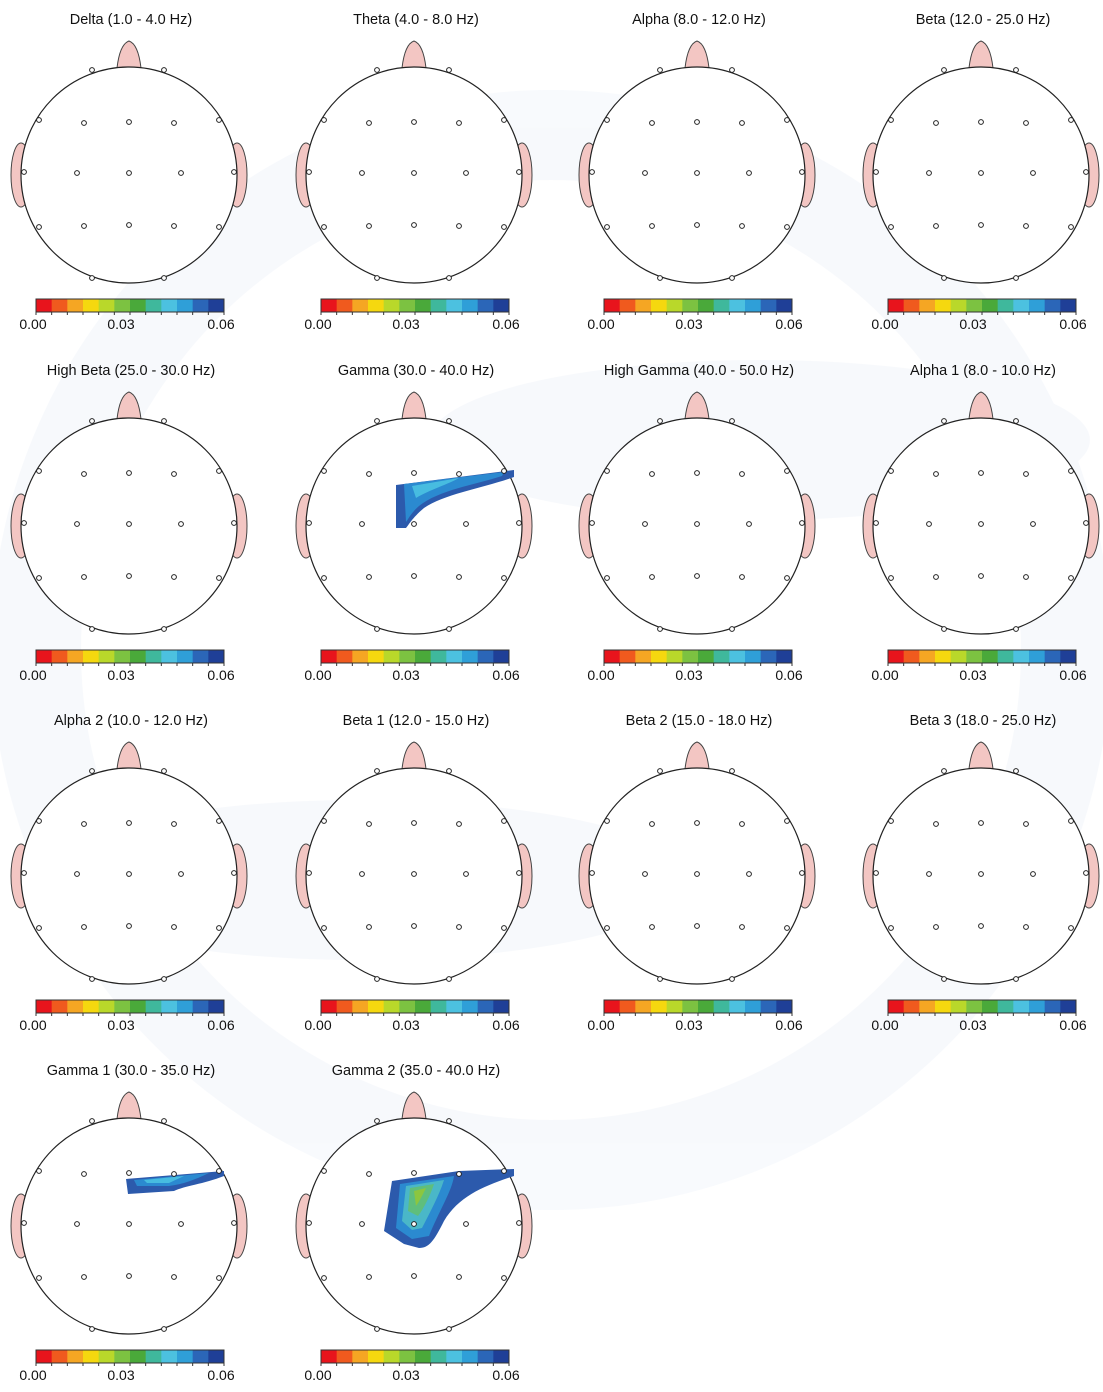  I want to click on panel-title: Beta 1 (12.0 - 15.0 Hz), so click(416, 721).